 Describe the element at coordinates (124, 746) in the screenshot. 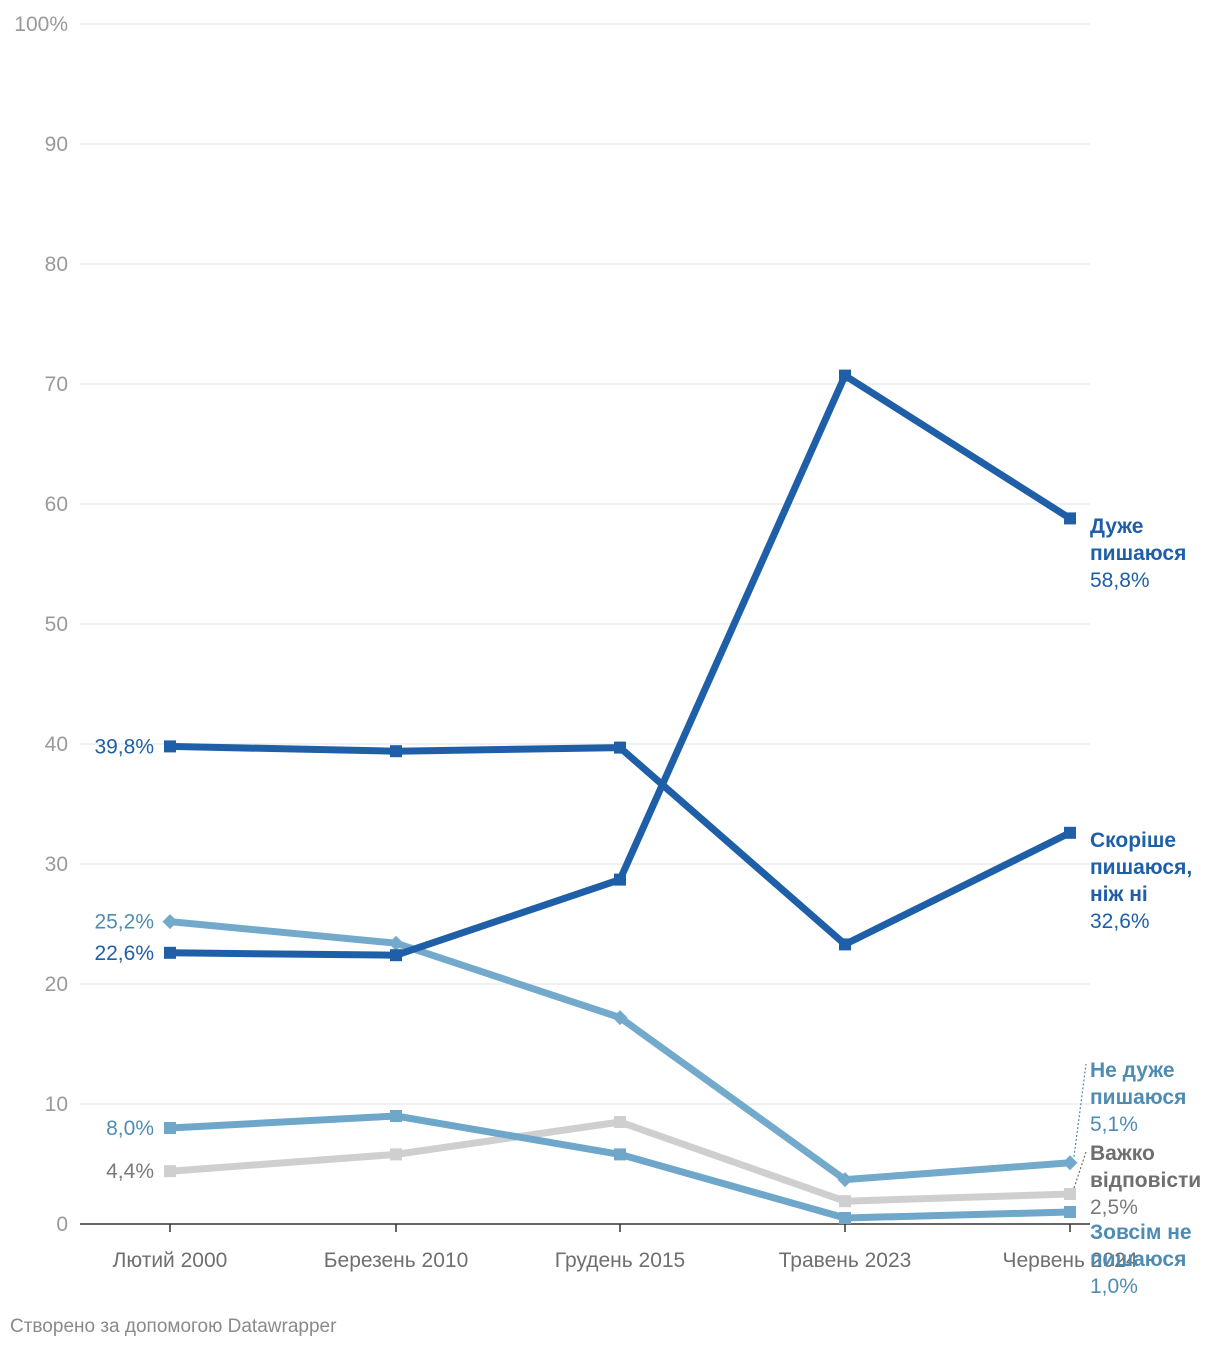

I see `start-value-label: 39,8%` at that location.